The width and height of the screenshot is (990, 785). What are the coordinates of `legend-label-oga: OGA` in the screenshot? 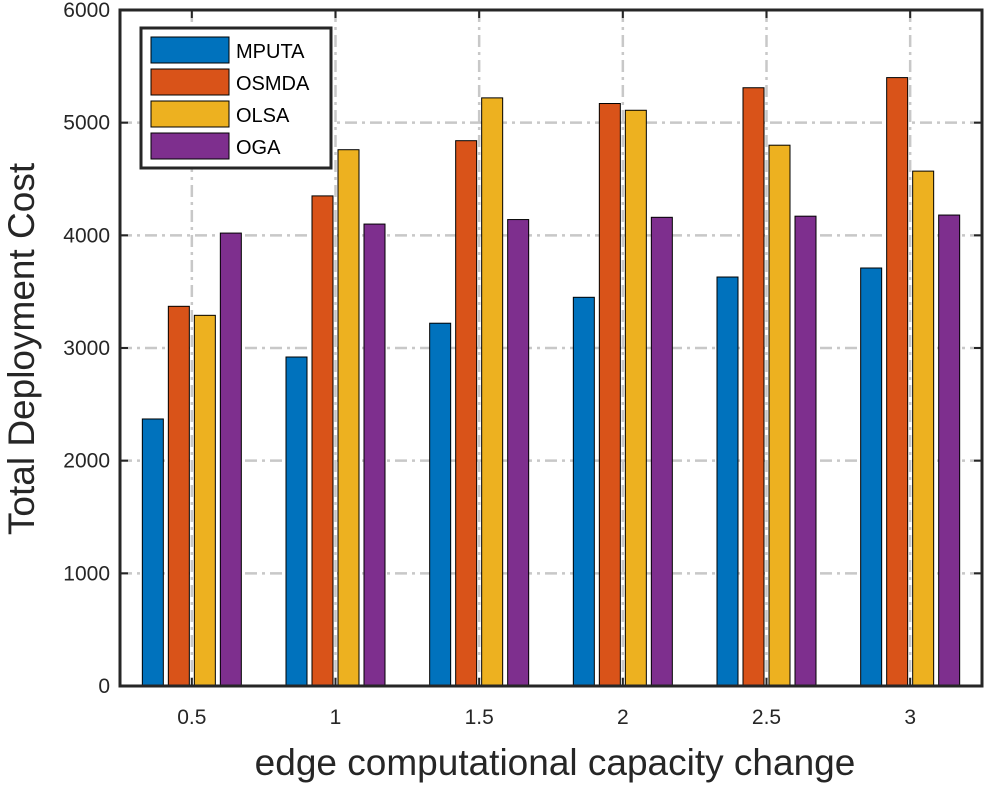 It's located at (258, 148).